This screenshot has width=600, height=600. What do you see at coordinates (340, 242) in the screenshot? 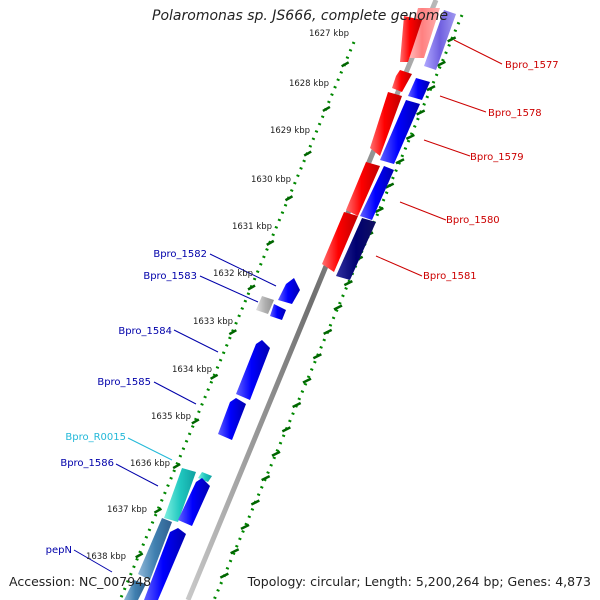
I see `gene-arrow-bpro-1581-fwd` at bounding box center [340, 242].